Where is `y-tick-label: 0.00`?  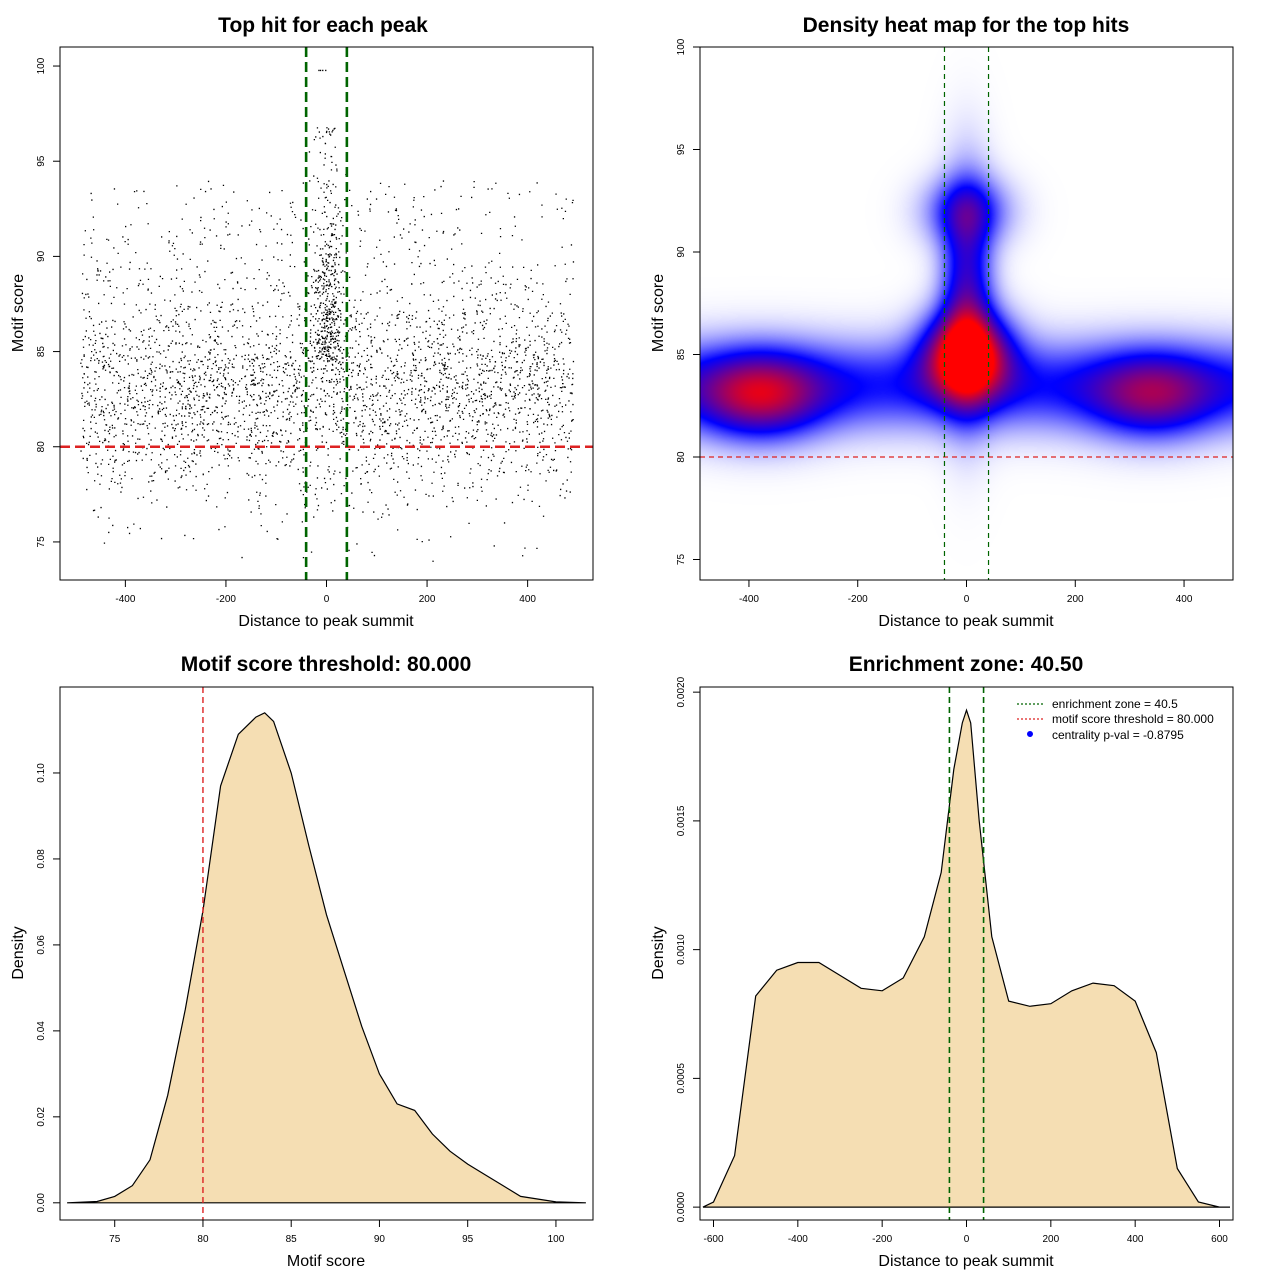 y-tick-label: 0.00 is located at coordinates (41, 1203).